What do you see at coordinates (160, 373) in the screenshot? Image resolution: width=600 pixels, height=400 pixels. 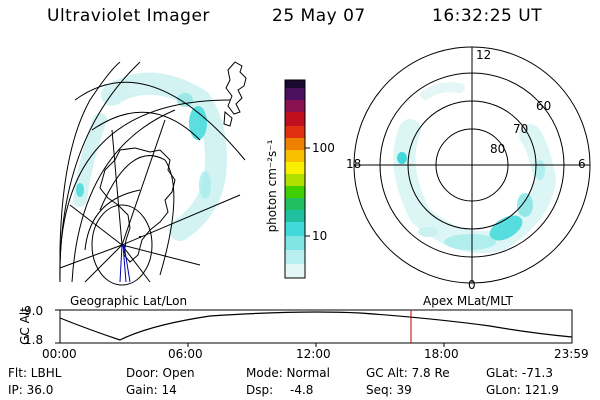 I see `info-door: Door: Open` at bounding box center [160, 373].